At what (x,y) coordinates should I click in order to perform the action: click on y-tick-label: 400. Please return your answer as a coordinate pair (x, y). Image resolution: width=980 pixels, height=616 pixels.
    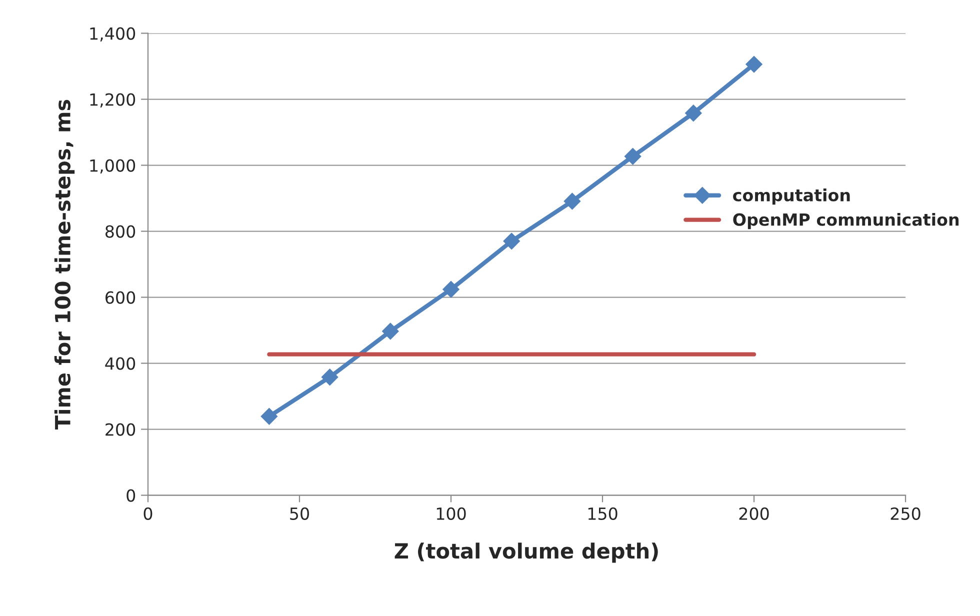
    Looking at the image, I should click on (120, 363).